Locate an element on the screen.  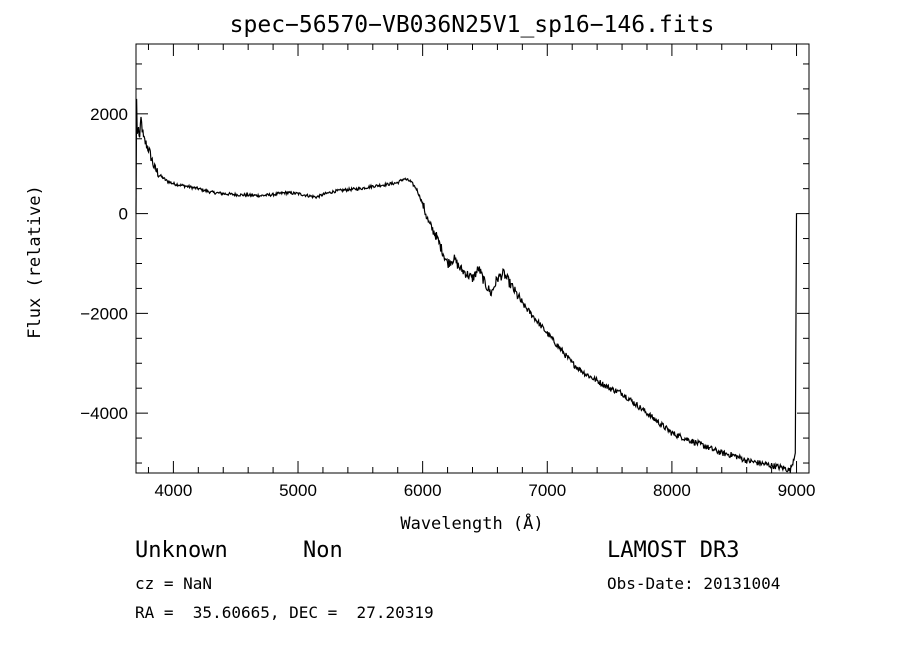
x-tick-label: 5000 is located at coordinates (298, 490).